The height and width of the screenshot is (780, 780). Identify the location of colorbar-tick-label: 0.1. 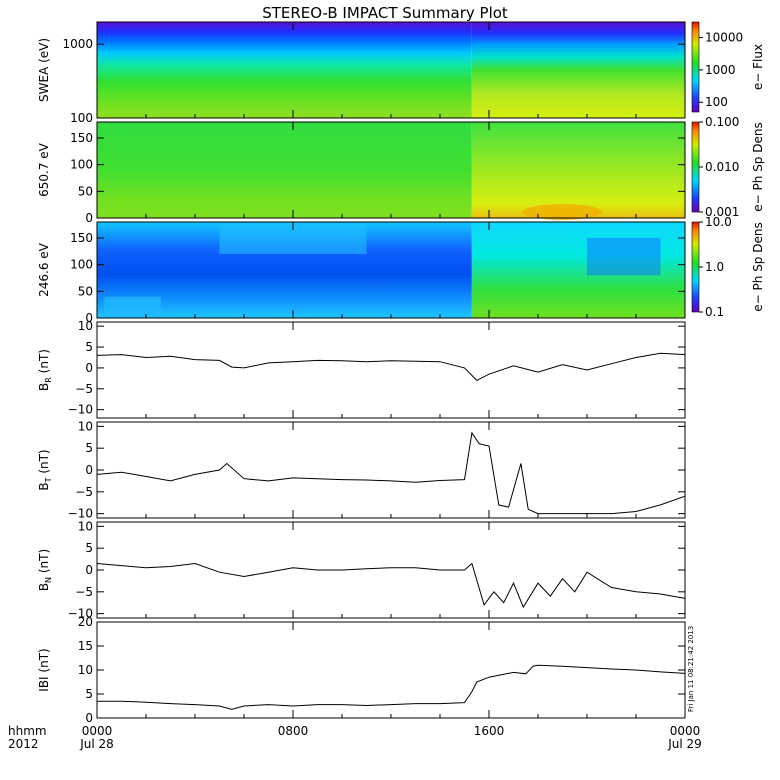
(714, 312).